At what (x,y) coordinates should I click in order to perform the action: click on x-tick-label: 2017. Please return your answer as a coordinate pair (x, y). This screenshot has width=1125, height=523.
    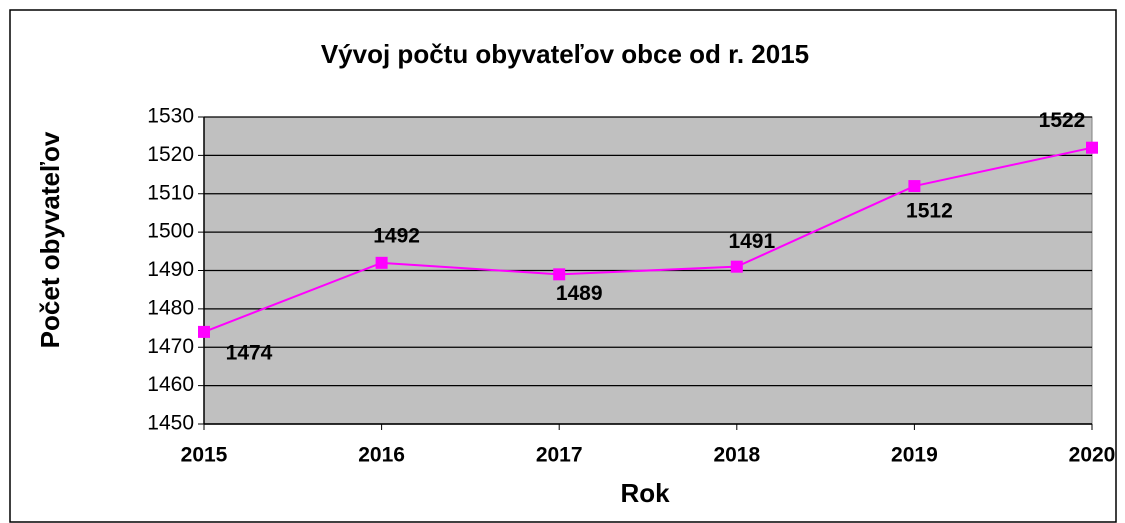
    Looking at the image, I should click on (559, 455).